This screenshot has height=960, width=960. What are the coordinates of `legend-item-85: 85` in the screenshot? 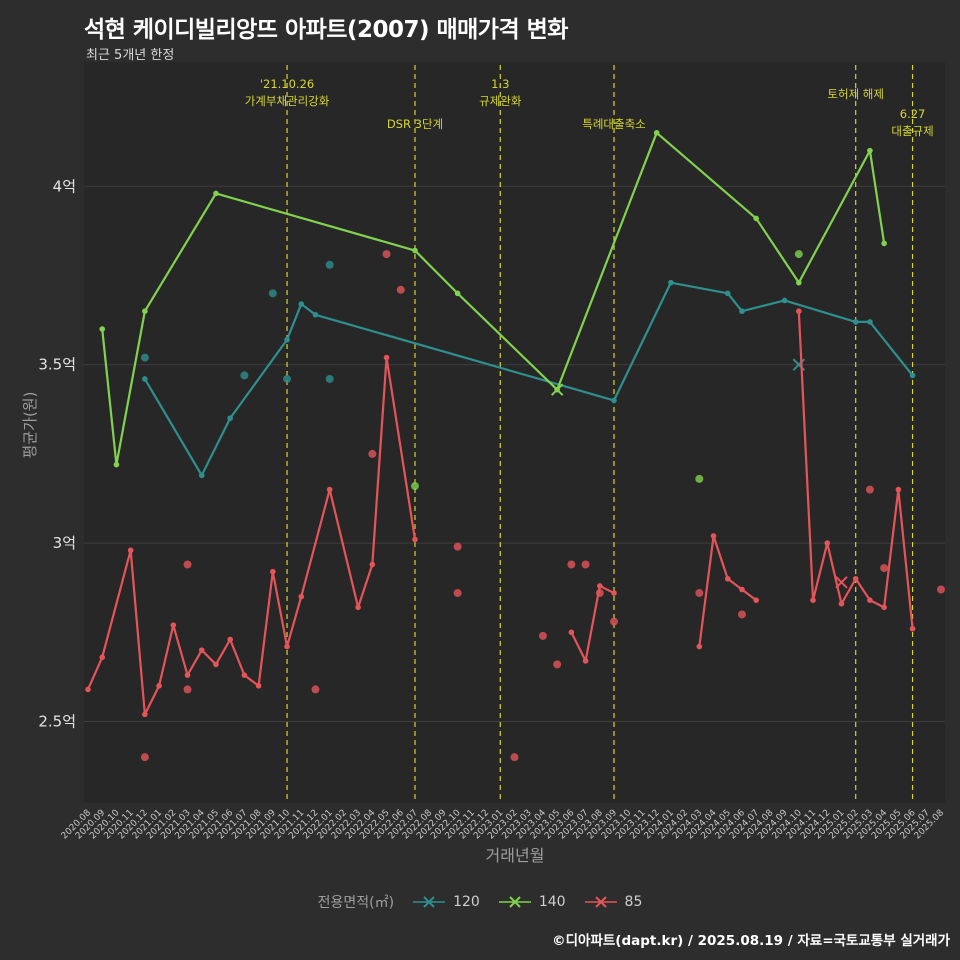 It's located at (613, 902).